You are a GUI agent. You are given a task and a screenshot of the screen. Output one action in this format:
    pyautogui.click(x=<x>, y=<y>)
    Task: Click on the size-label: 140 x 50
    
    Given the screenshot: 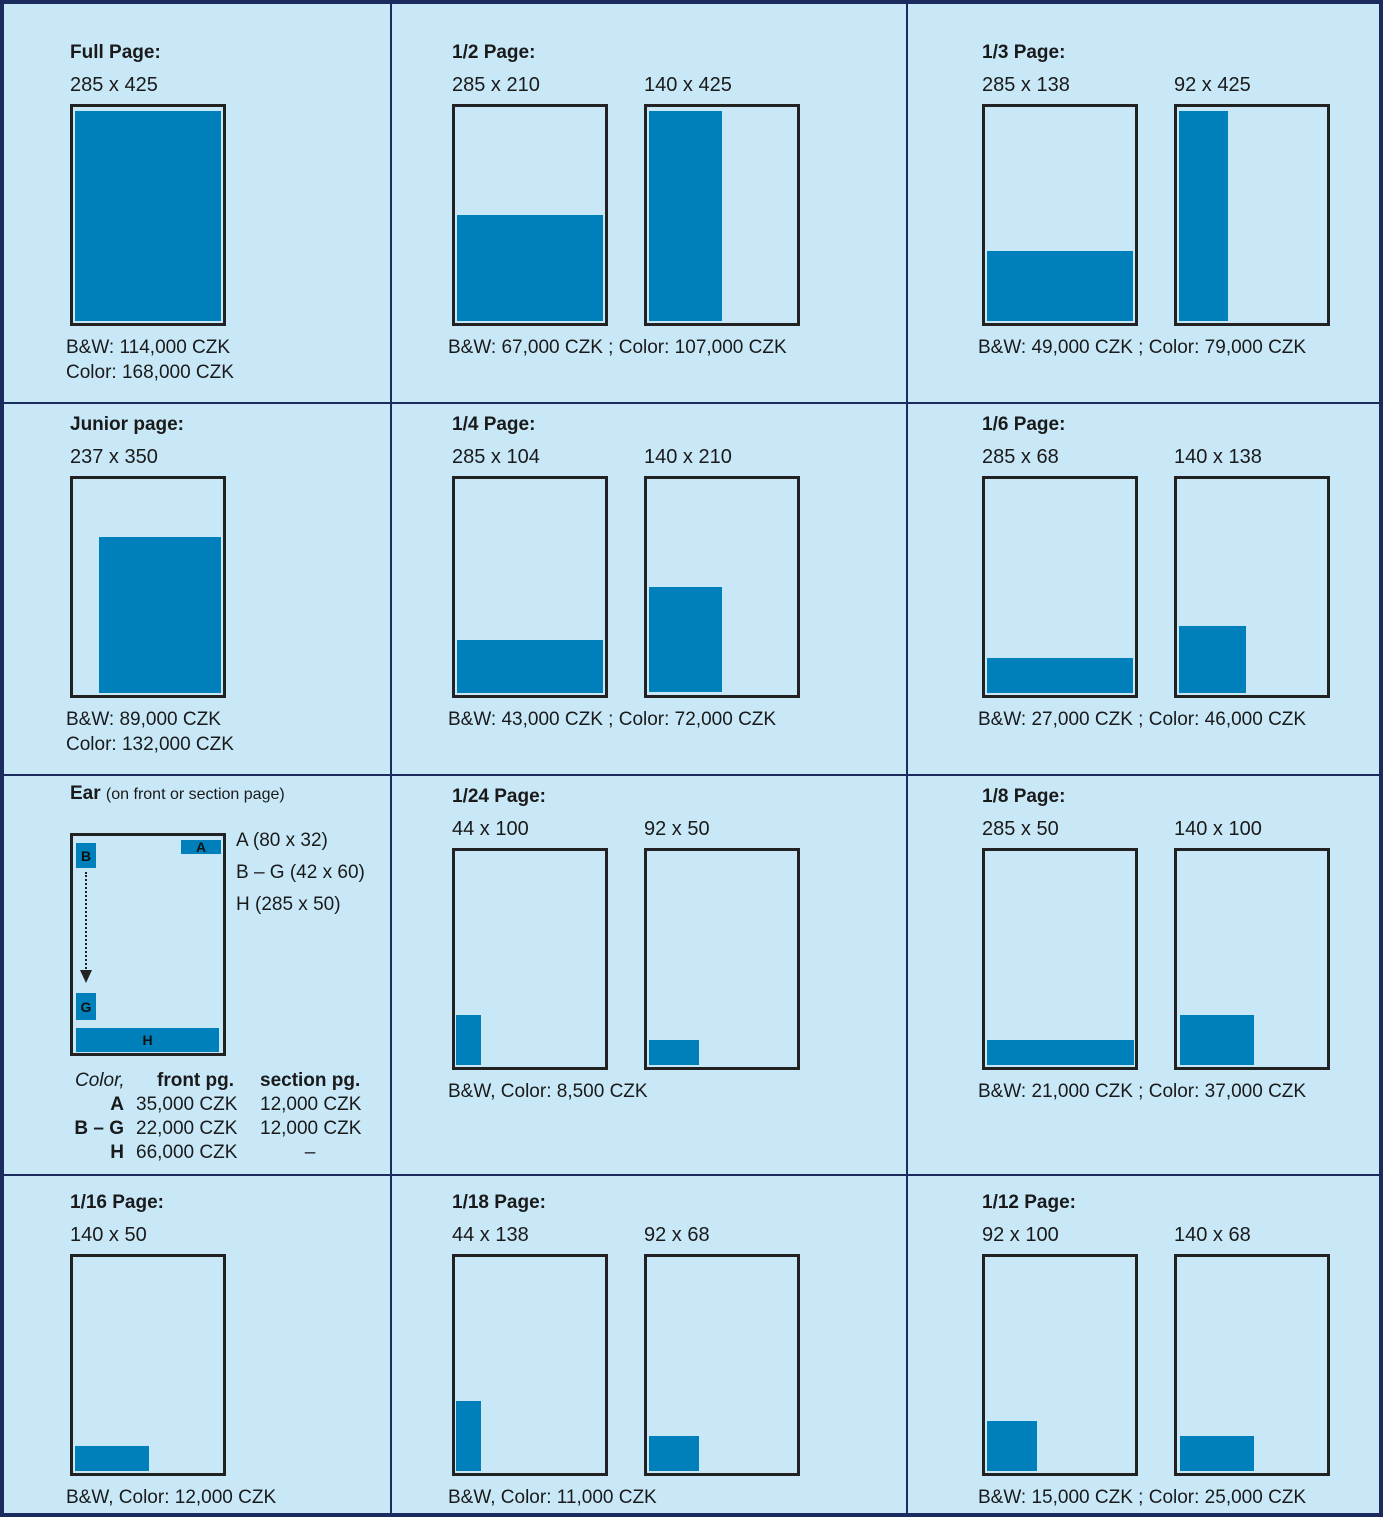 What is the action you would take?
    pyautogui.click(x=108, y=1235)
    